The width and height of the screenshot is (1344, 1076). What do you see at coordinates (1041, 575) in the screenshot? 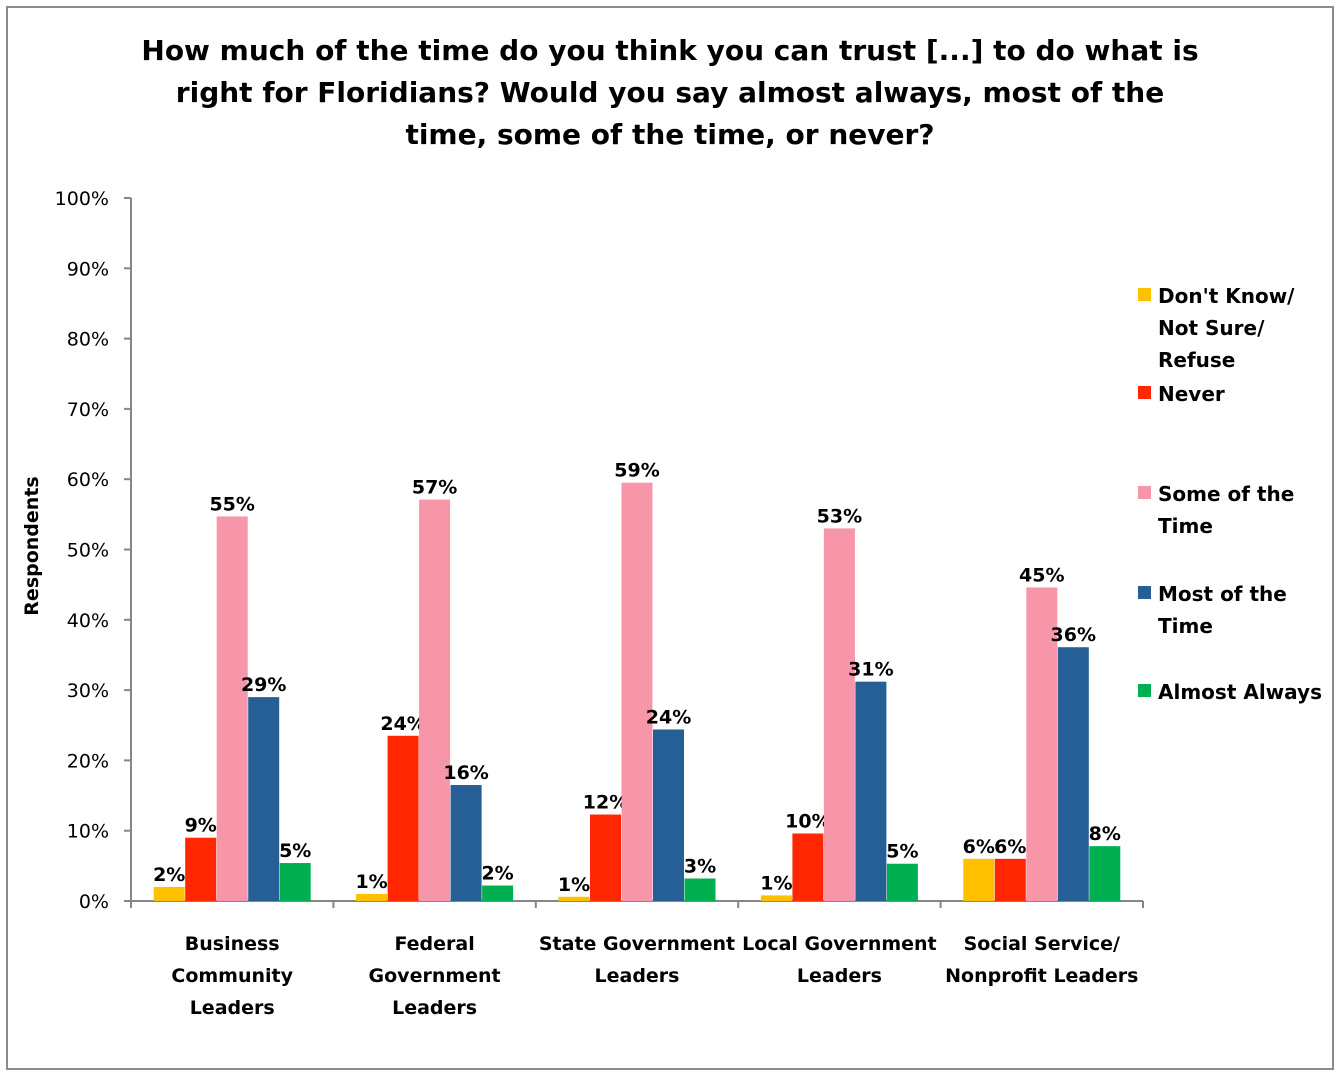
I see `data-label: 45%` at bounding box center [1041, 575].